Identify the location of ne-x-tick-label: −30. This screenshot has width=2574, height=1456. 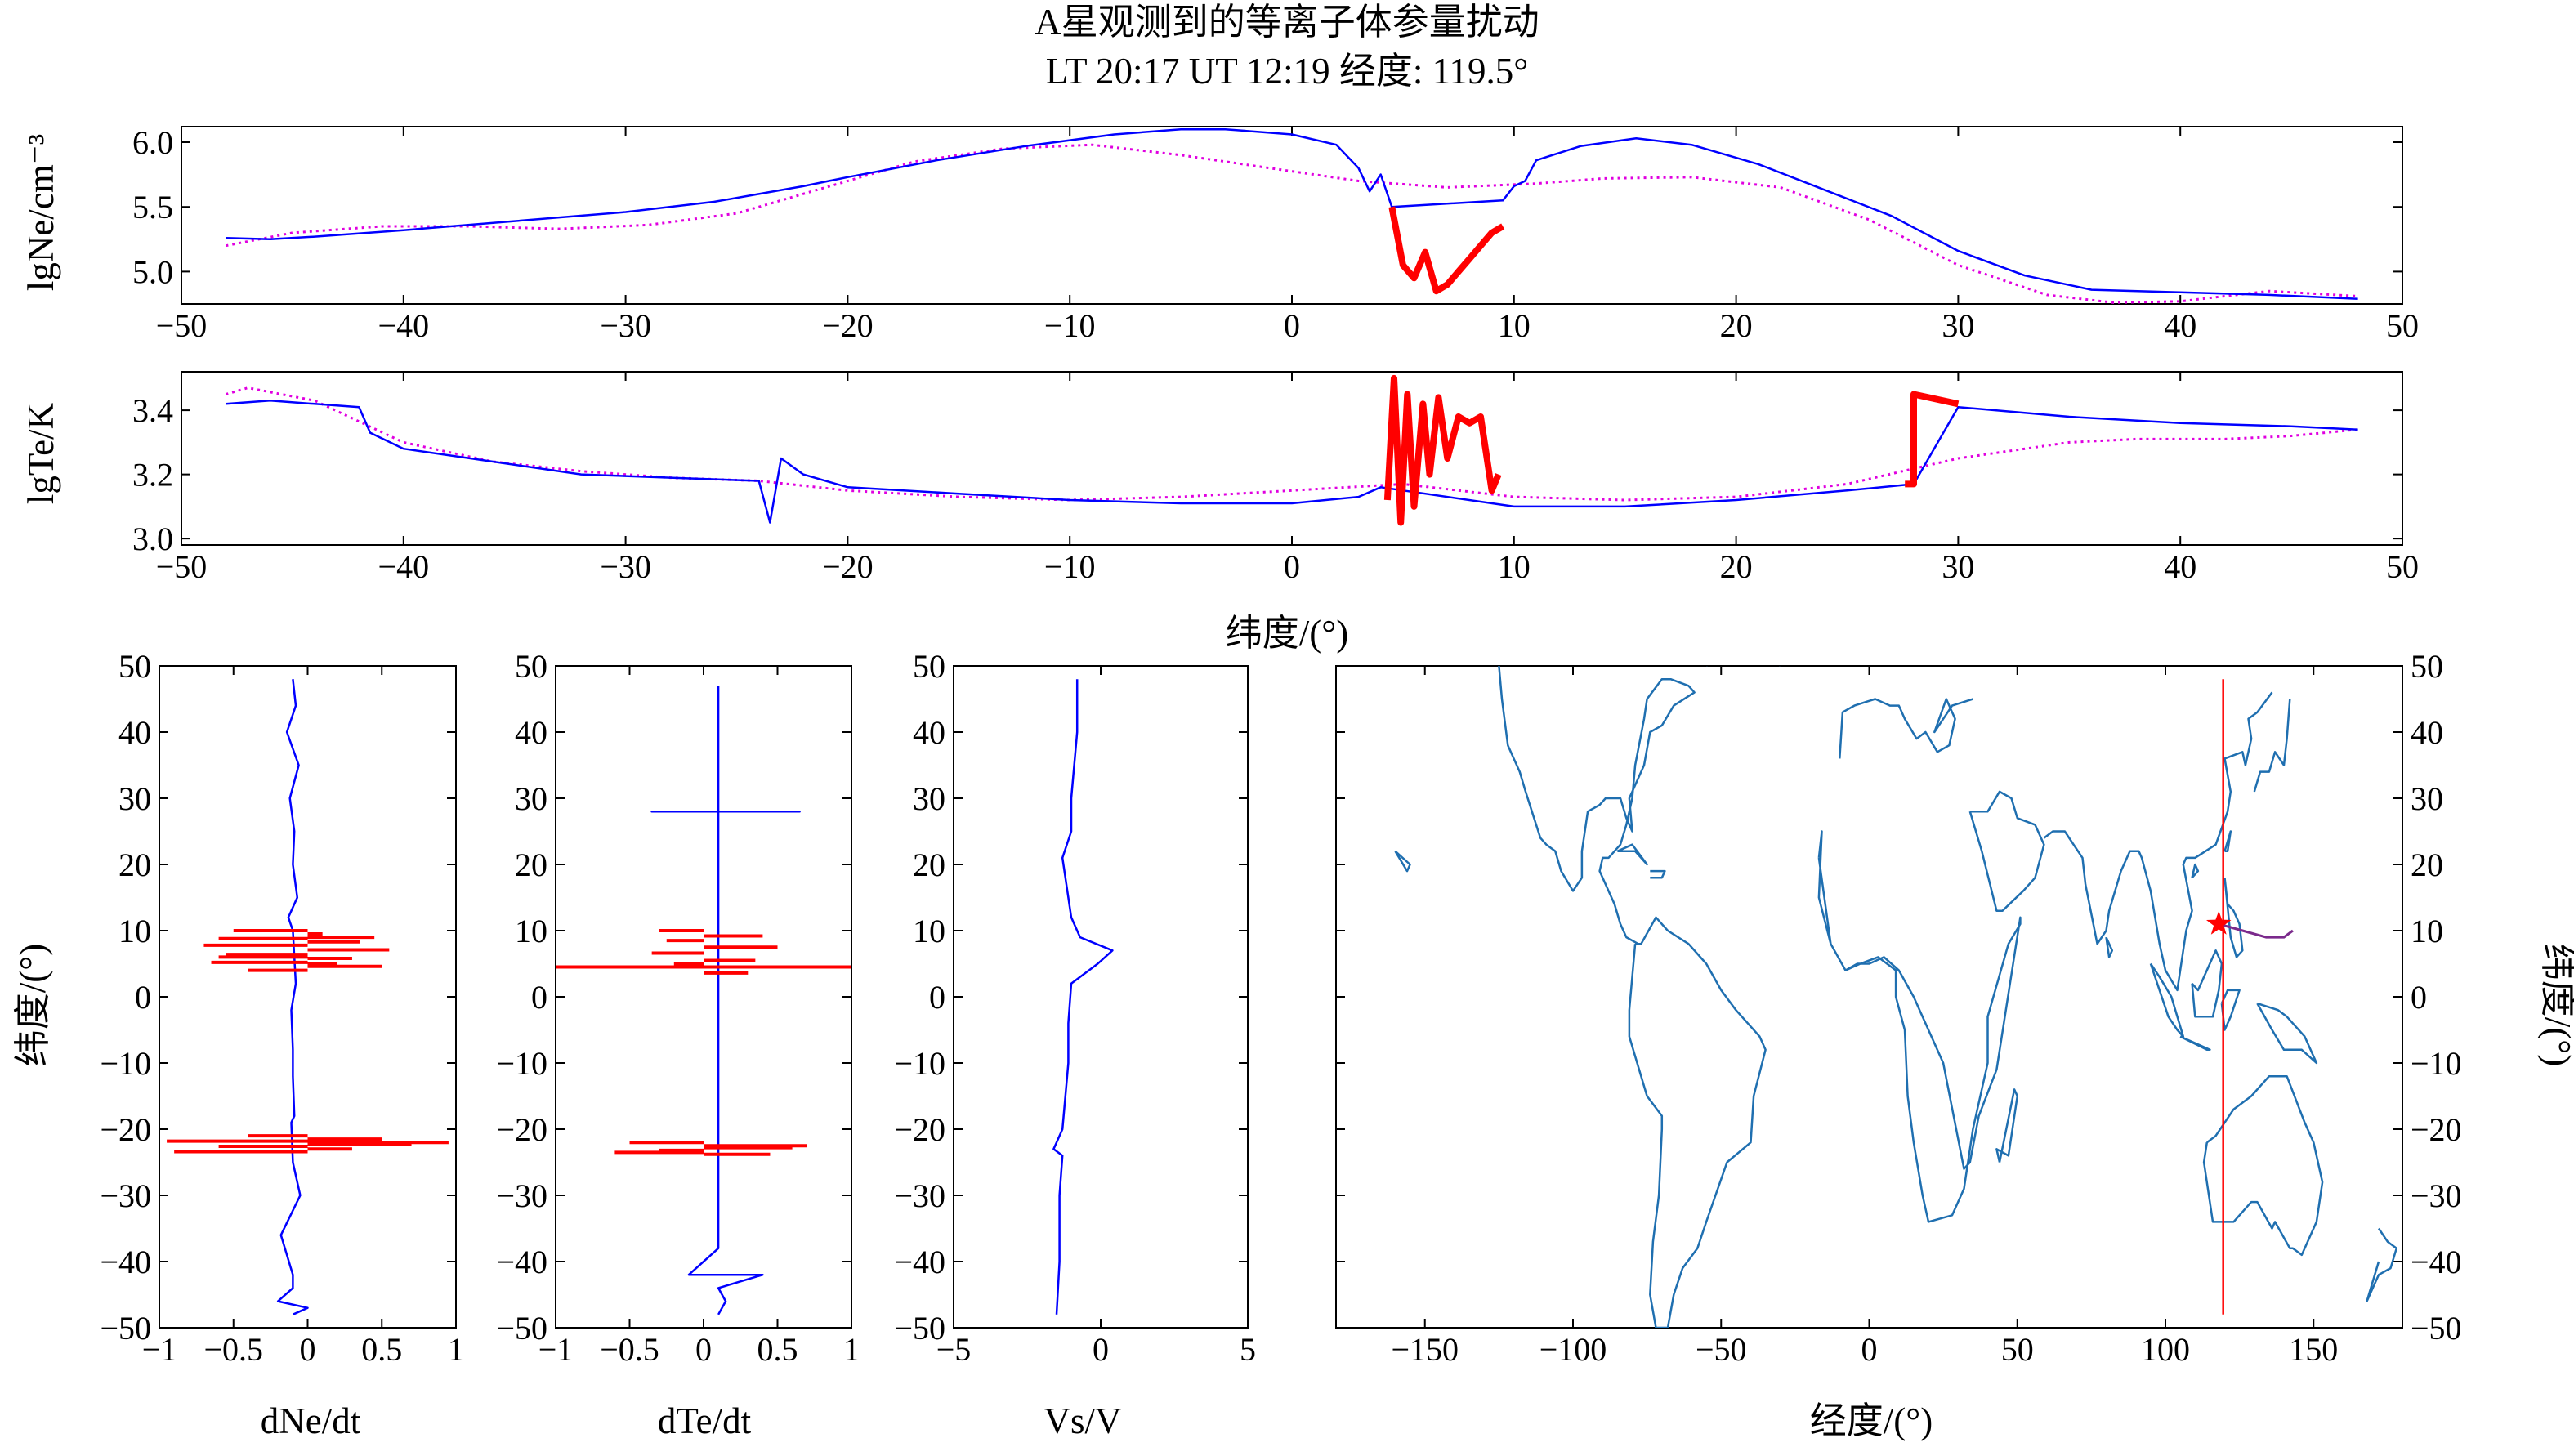
(625, 325).